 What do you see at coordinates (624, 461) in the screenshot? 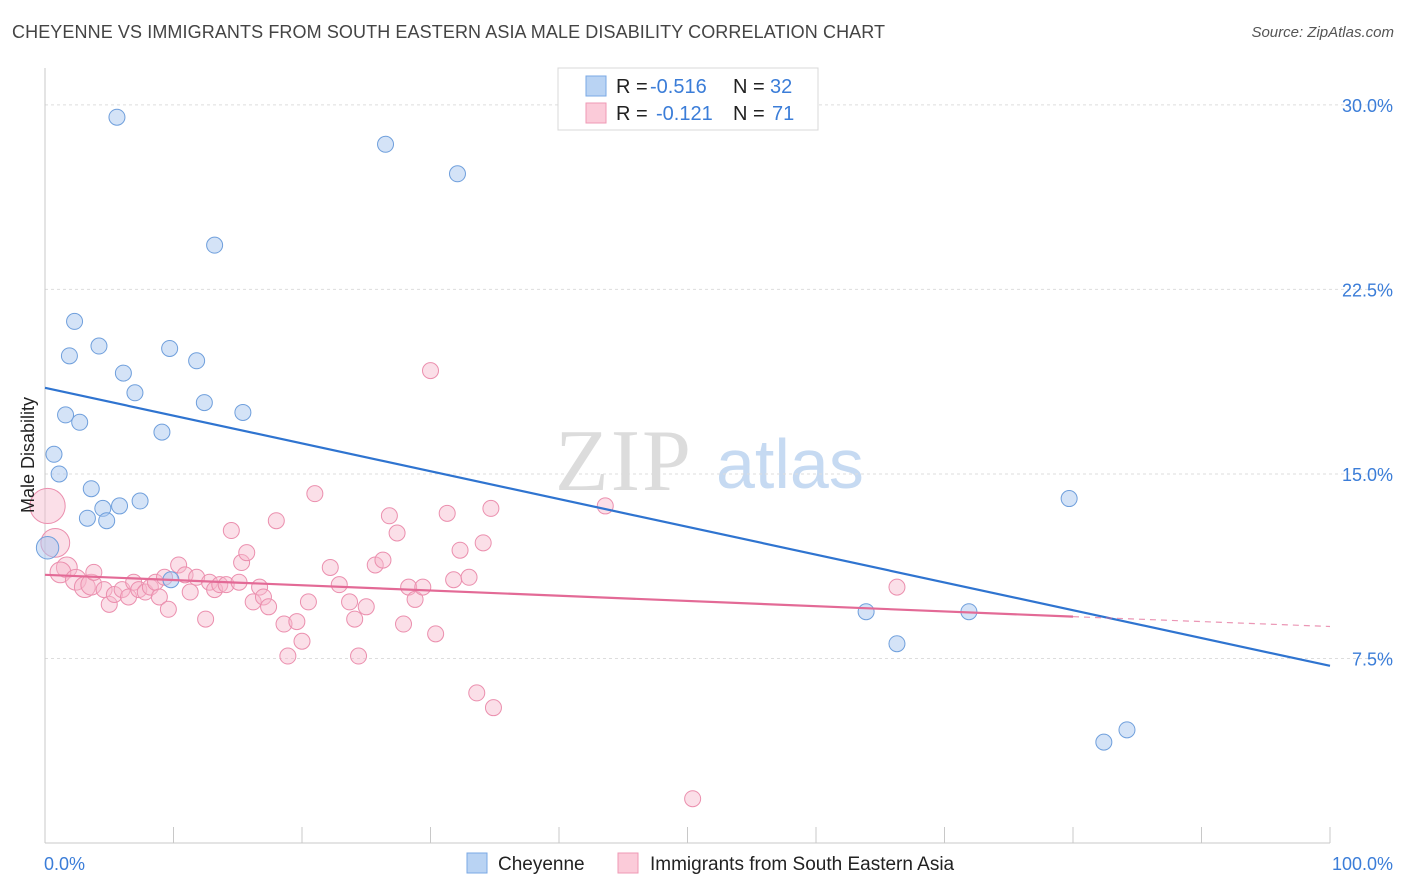
I see `watermark-zip: ZIP` at bounding box center [624, 461].